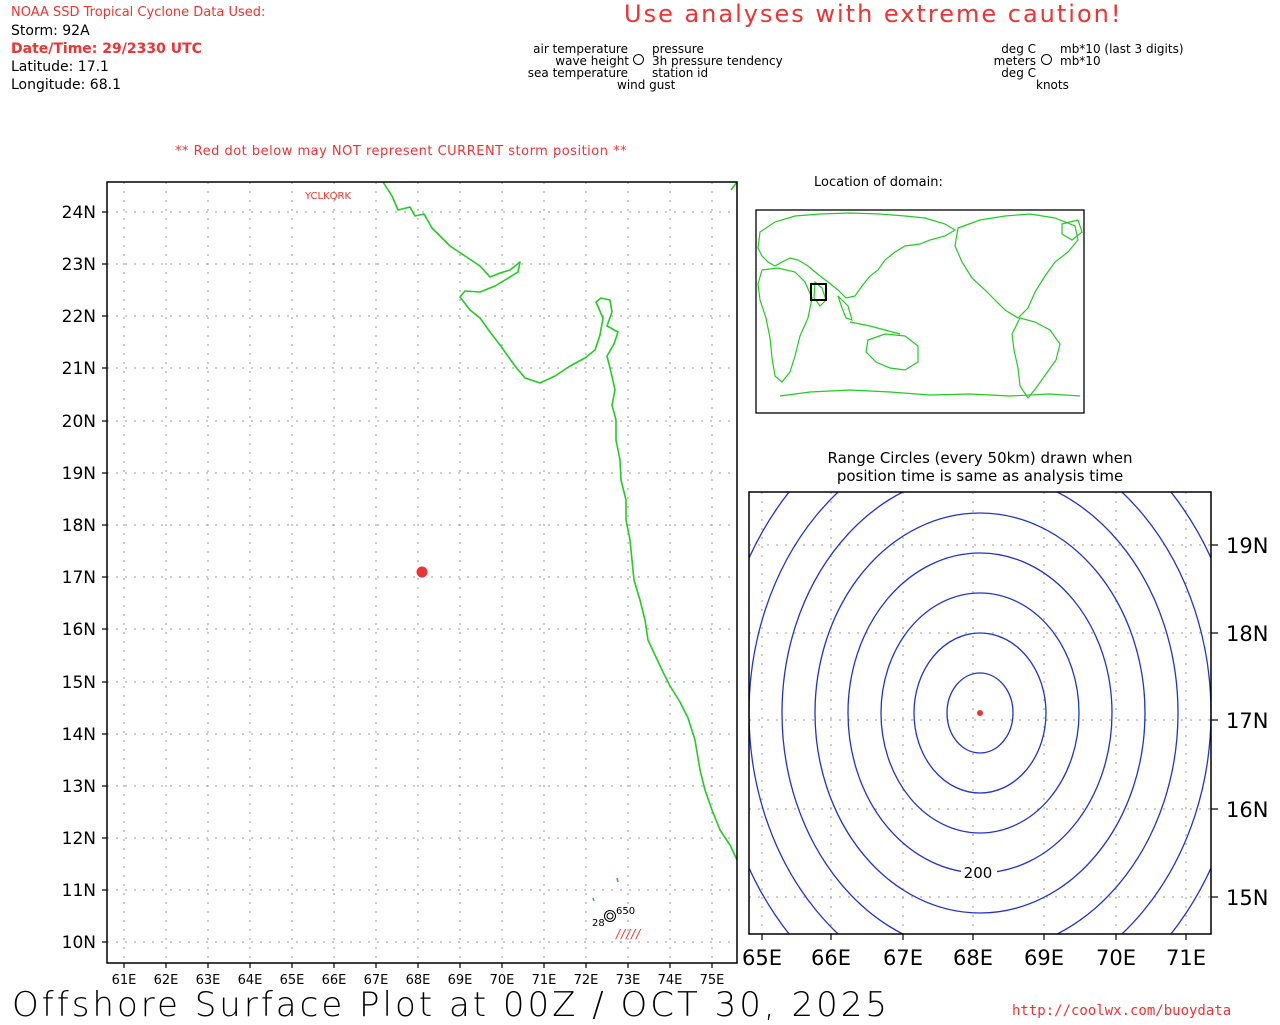 Image resolution: width=1280 pixels, height=1025 pixels. Describe the element at coordinates (628, 934) in the screenshot. I see `wind-barb: /////` at that location.